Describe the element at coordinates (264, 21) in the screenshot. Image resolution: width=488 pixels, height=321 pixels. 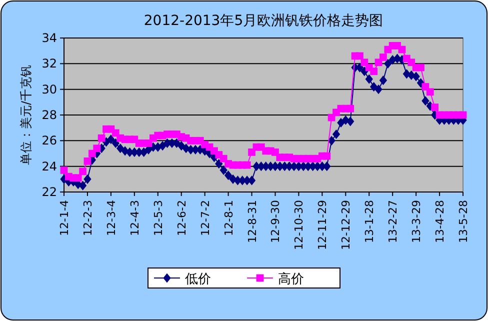
I see `chart-title: 2012-2013年5月欧洲钒铁价格走势图` at that location.